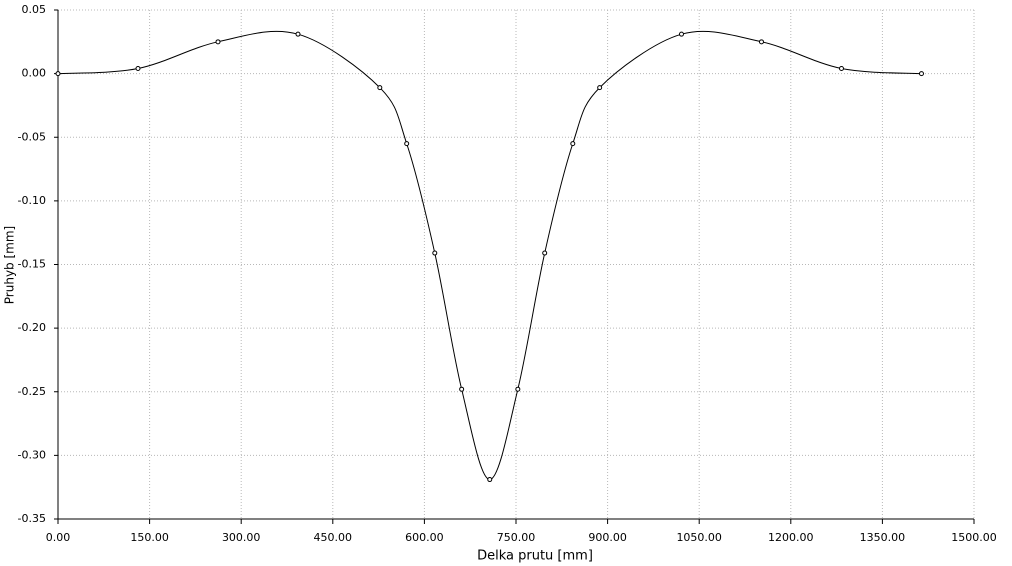 The width and height of the screenshot is (1012, 566). What do you see at coordinates (32, 518) in the screenshot?
I see `y-tick-label: -0.35` at bounding box center [32, 518].